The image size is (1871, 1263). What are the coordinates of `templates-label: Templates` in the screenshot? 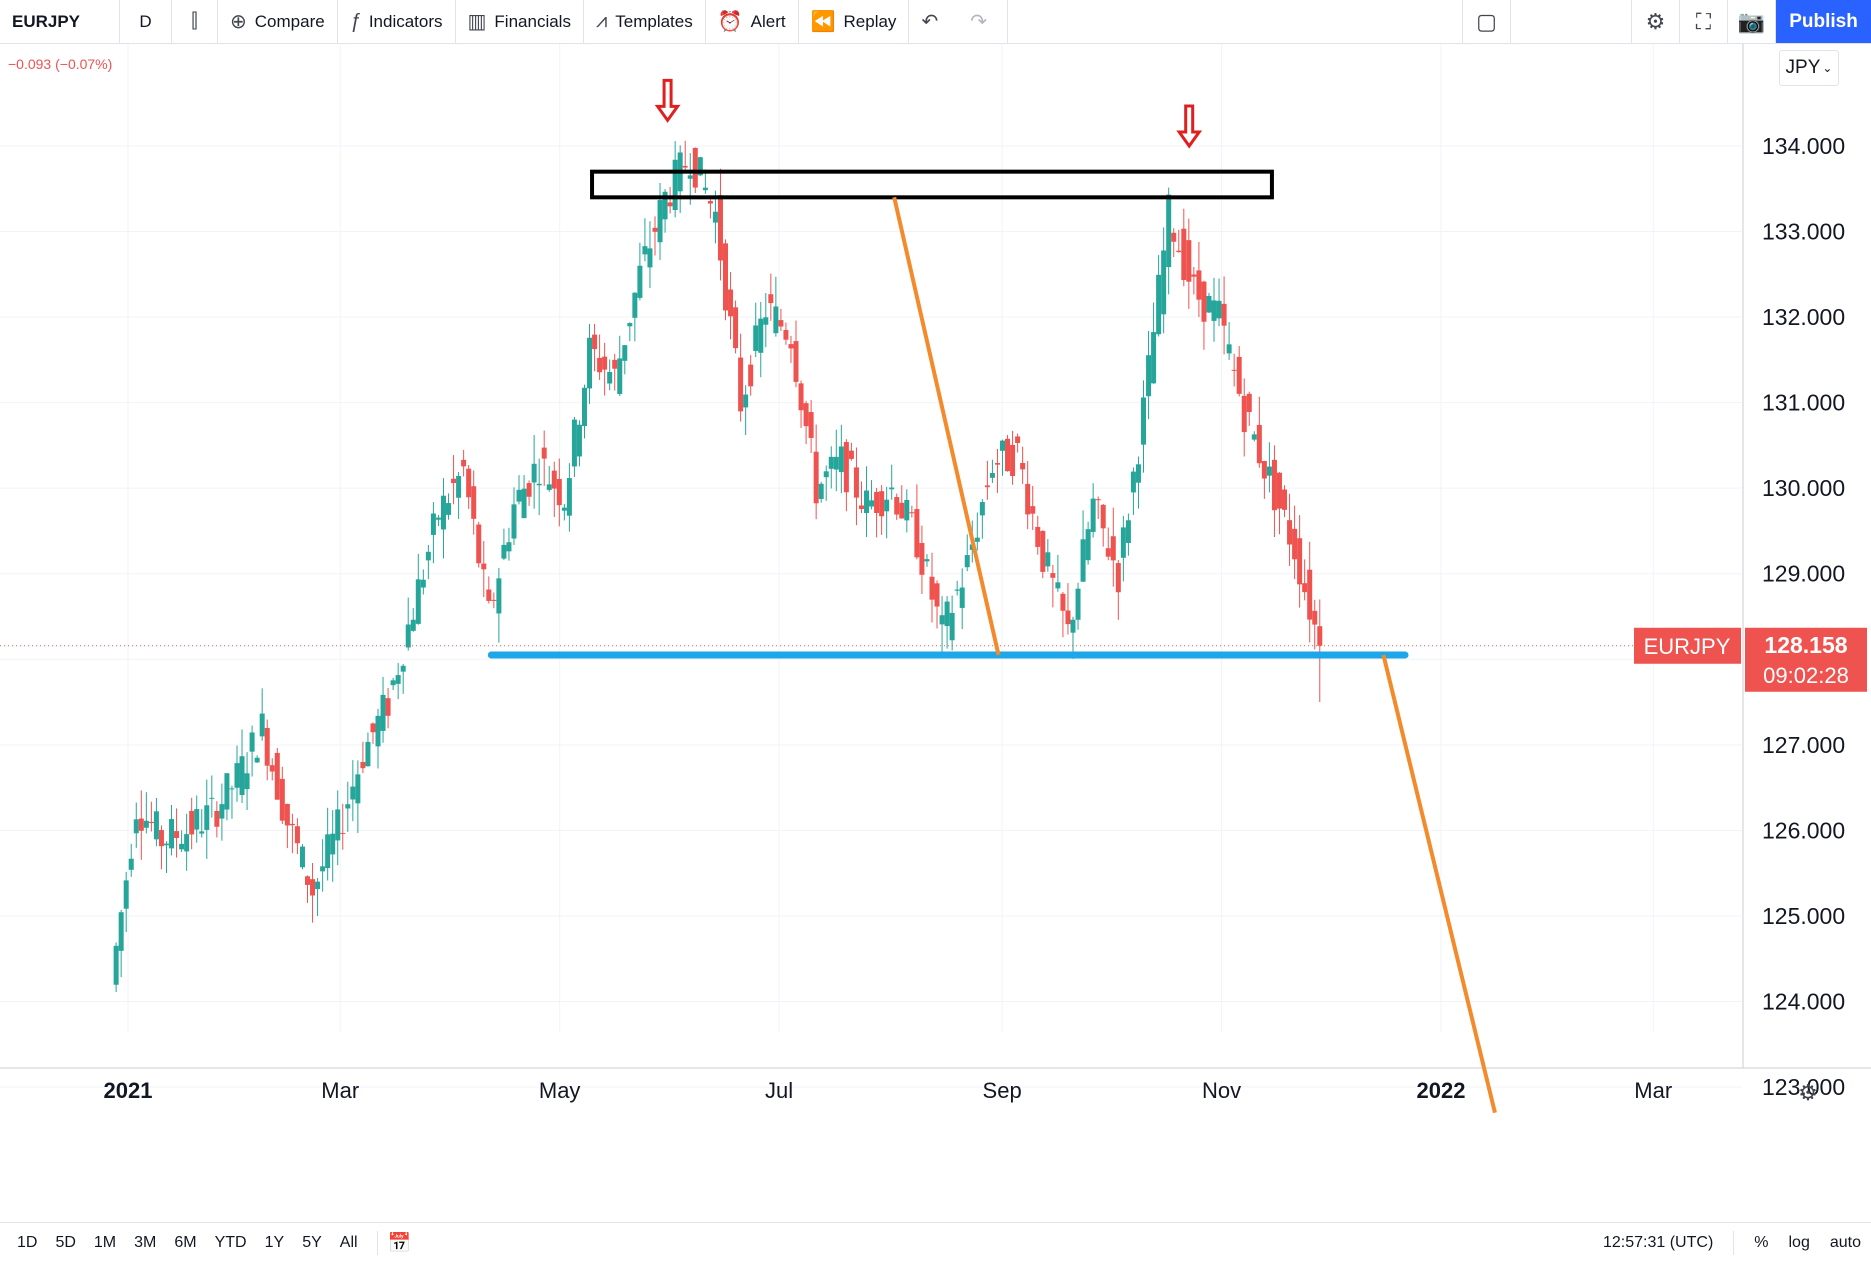 It's located at (654, 21).